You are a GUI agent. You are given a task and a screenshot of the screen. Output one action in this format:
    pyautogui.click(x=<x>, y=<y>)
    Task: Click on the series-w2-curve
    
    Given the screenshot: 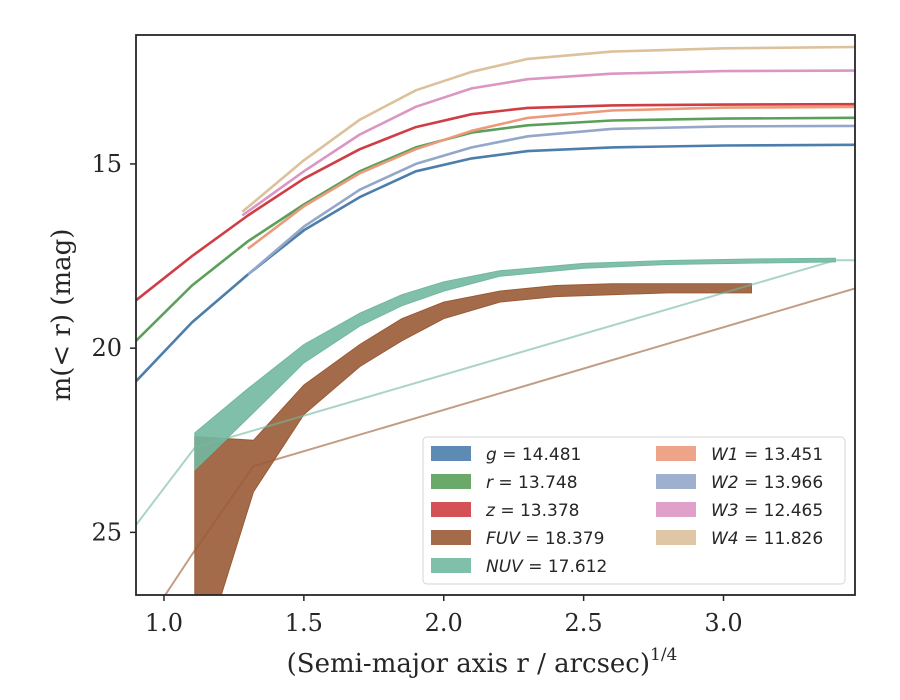 What is the action you would take?
    pyautogui.click(x=551, y=200)
    